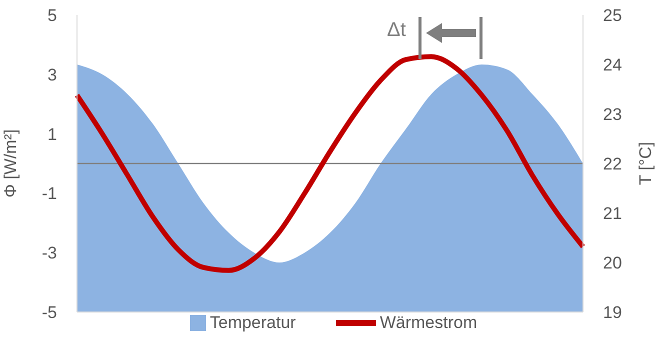  What do you see at coordinates (52, 16) in the screenshot?
I see `y-tick-label: 5` at bounding box center [52, 16].